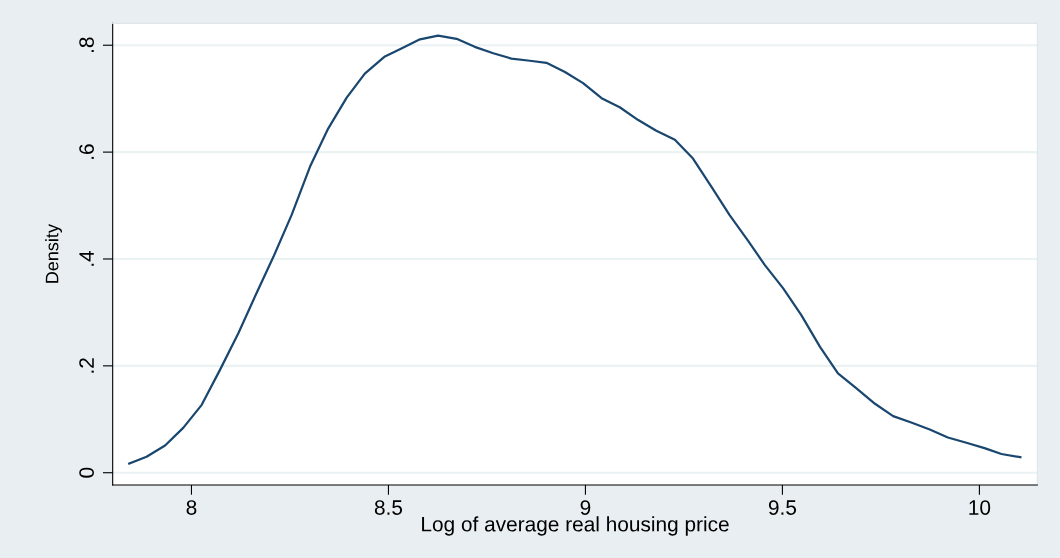  Describe the element at coordinates (575, 526) in the screenshot. I see `x-axis-title: Log of average real housing price` at that location.